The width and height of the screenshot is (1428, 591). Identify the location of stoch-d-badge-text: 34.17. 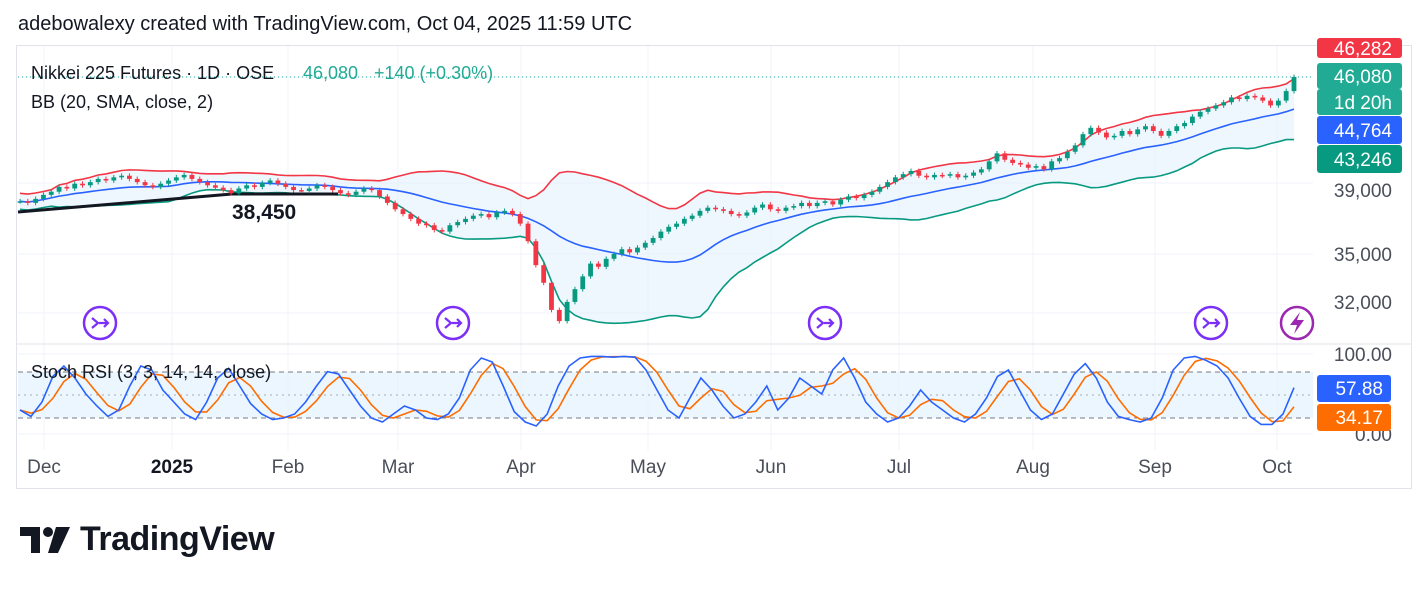
(1359, 418).